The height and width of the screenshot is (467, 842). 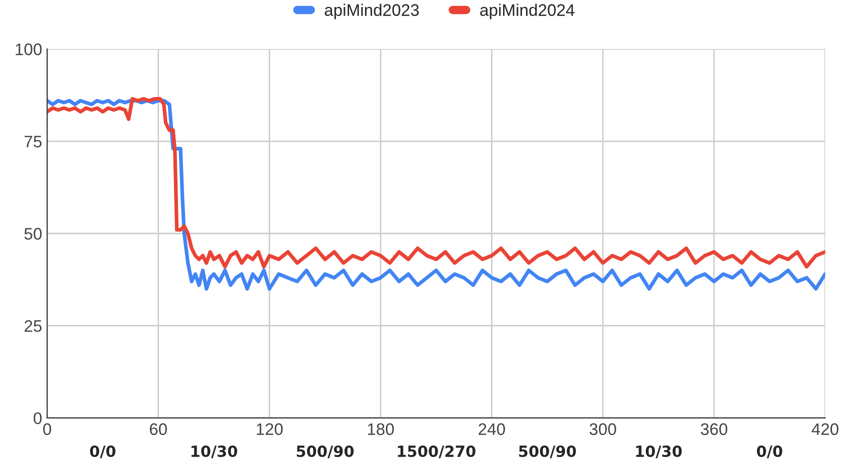 I want to click on y-tick-label: 25, so click(x=33, y=326).